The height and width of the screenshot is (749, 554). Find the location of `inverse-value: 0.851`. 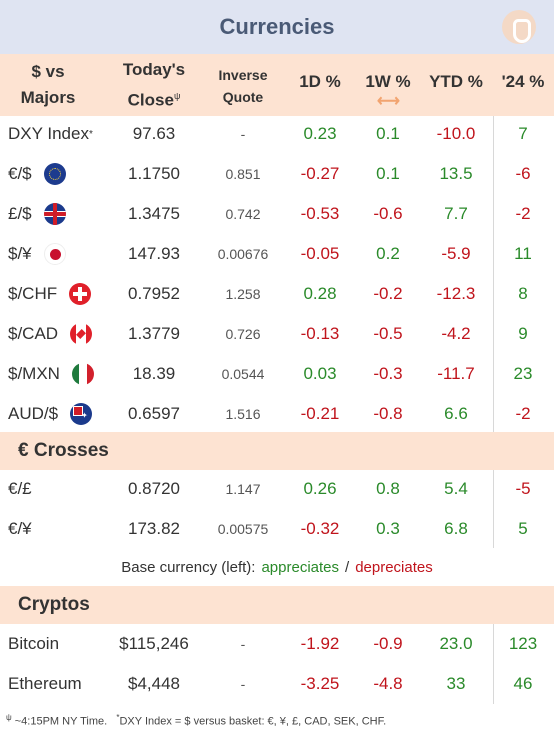

inverse-value: 0.851 is located at coordinates (243, 174).